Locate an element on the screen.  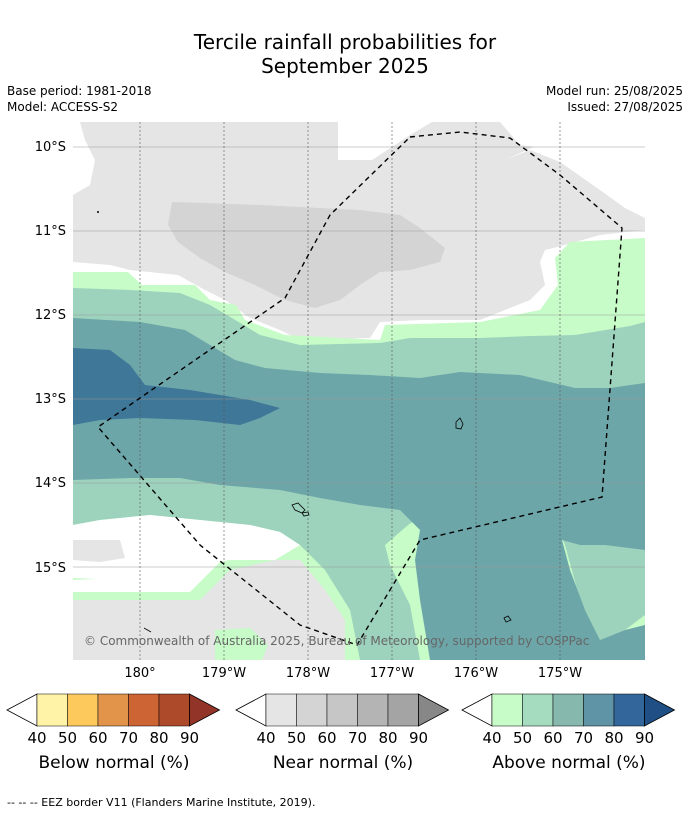
above-normal-70-region is located at coordinates (176, 386).